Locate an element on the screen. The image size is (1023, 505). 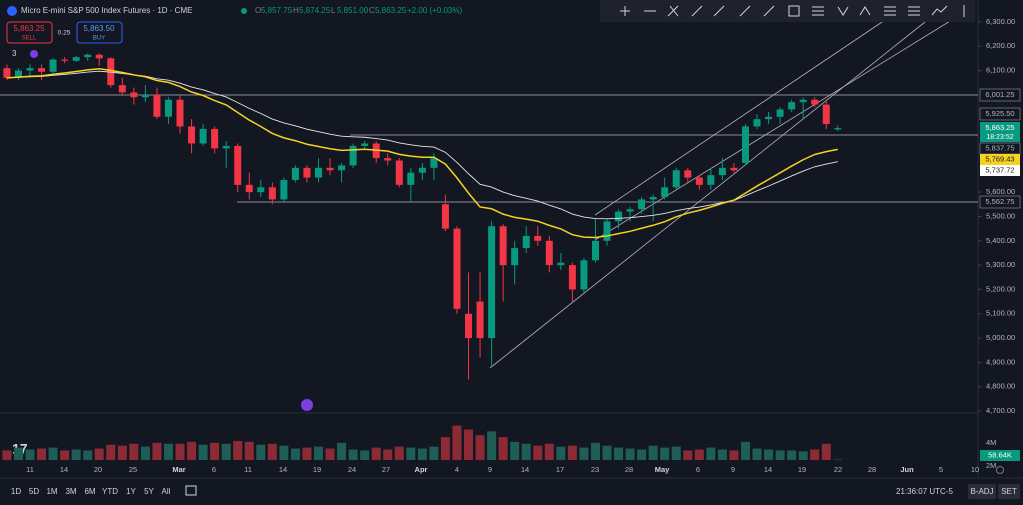
volume-current: 58.64K is located at coordinates (1000, 454).